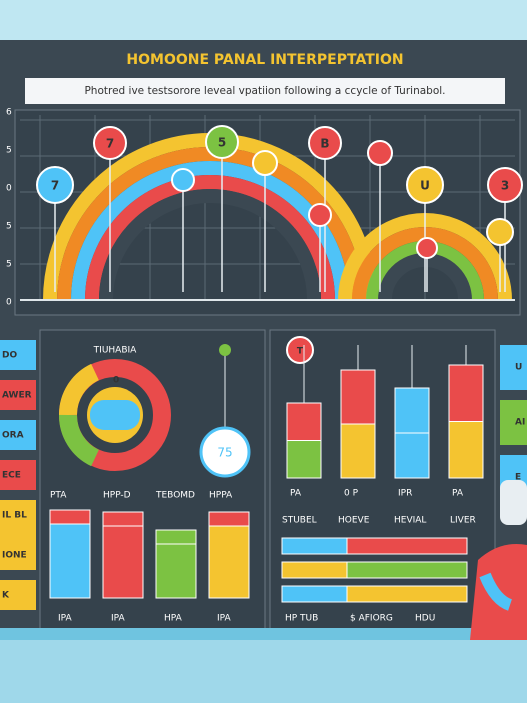 The width and height of the screenshot is (527, 703). Describe the element at coordinates (14, 516) in the screenshot. I see `side-tab-label: IL BL` at that location.